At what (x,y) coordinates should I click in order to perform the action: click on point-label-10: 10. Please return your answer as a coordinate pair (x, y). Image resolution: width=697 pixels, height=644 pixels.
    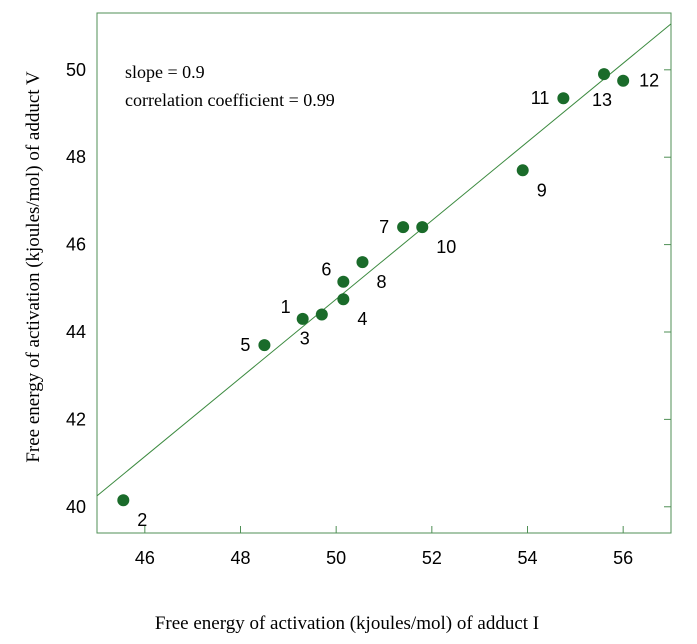
    Looking at the image, I should click on (446, 247).